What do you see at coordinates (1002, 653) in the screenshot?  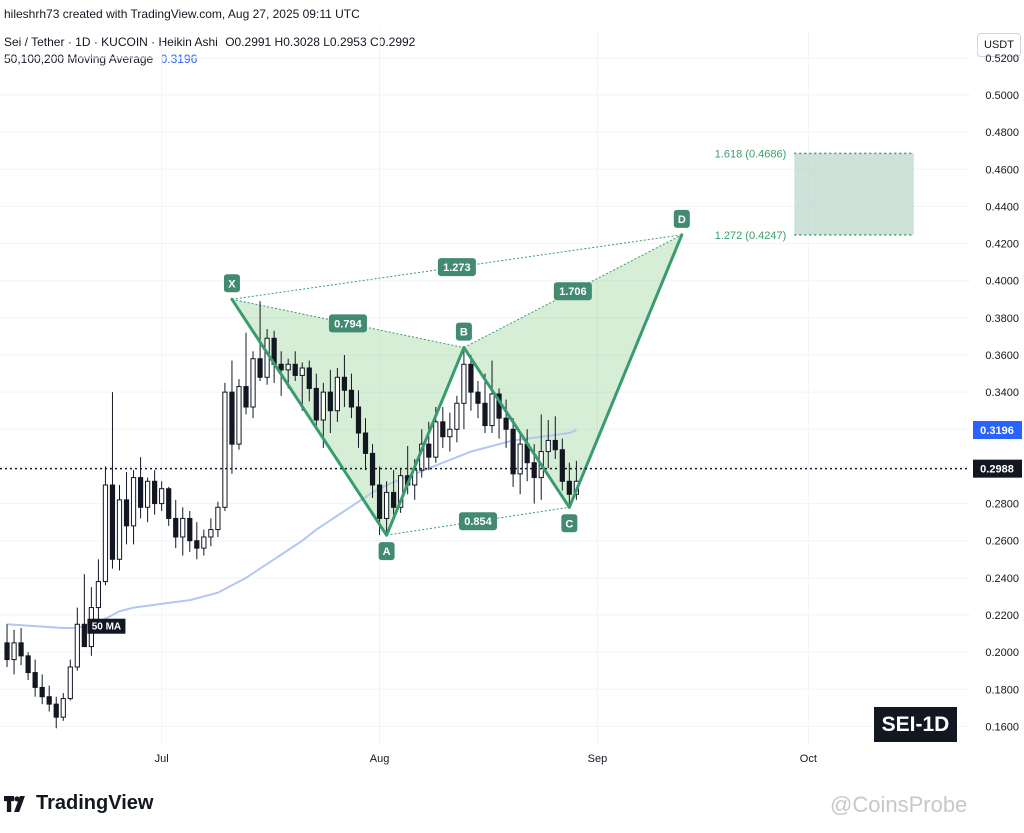 I see `y-tick-label: 0.2000` at bounding box center [1002, 653].